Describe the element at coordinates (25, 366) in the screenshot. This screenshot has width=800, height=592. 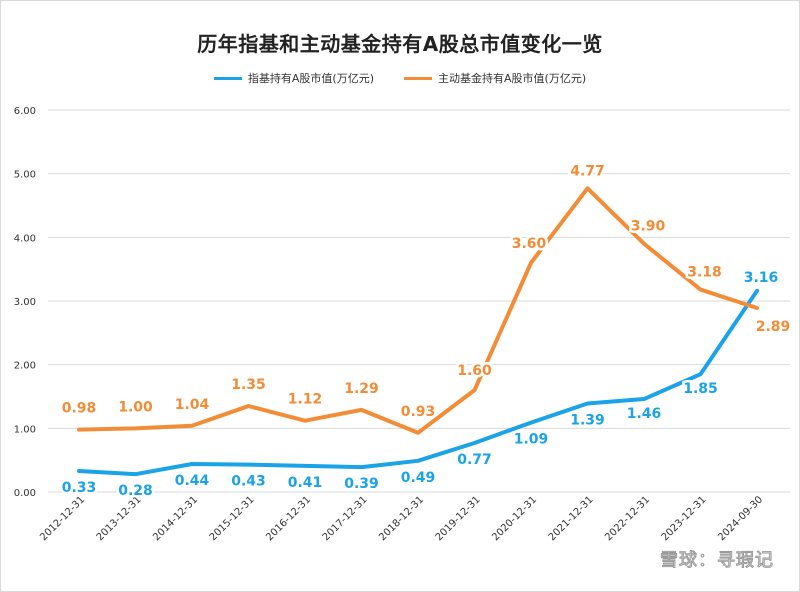
I see `y-tick-label: 2.00` at that location.